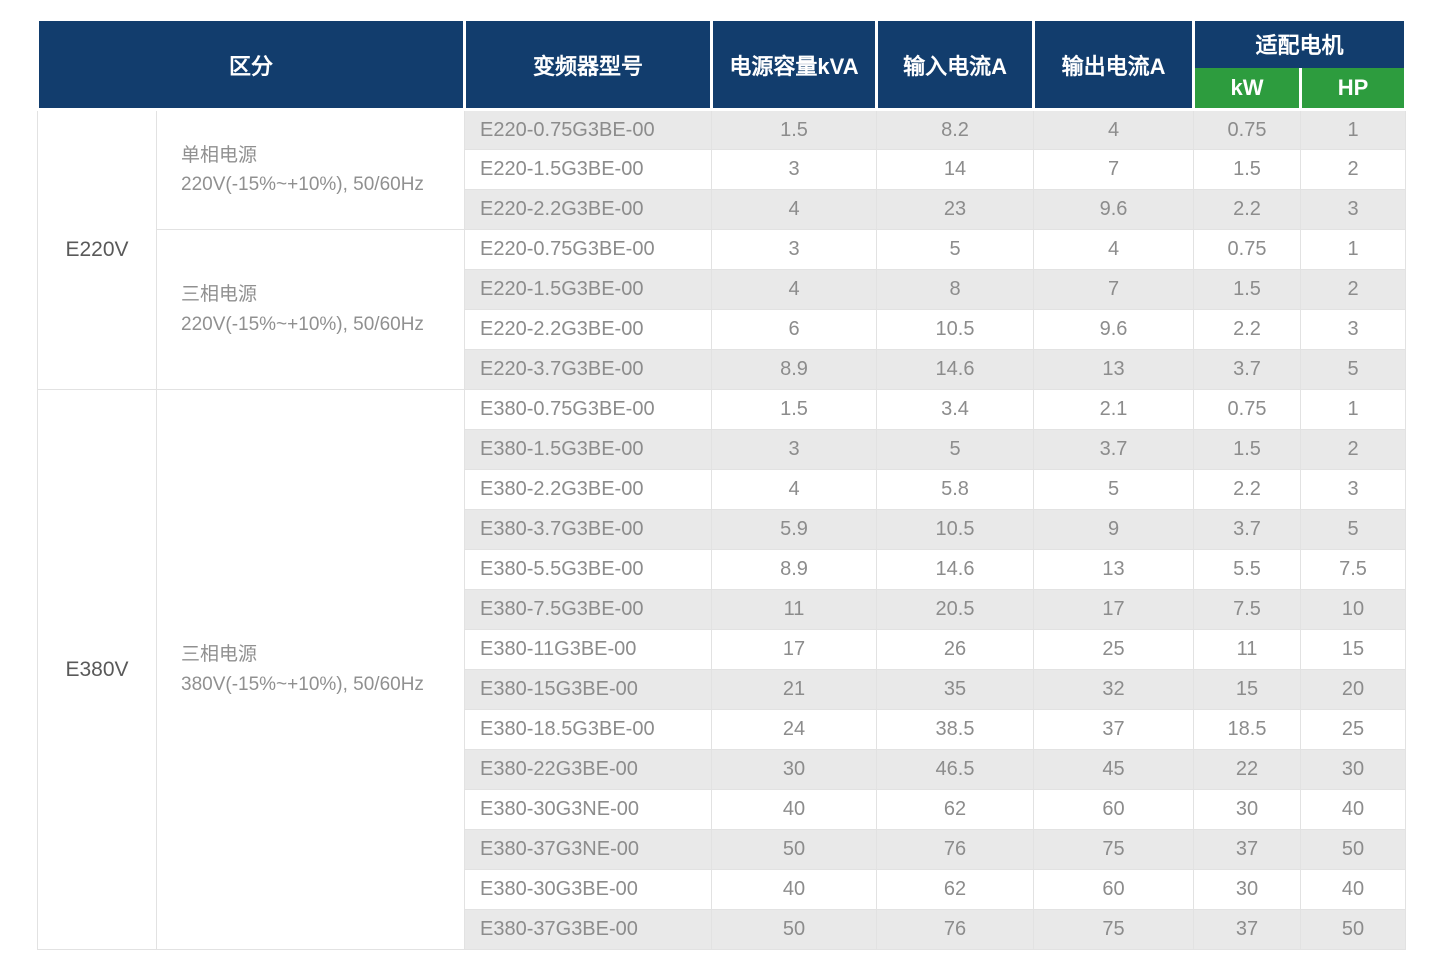 This screenshot has width=1440, height=974. I want to click on kva-cell: 21, so click(794, 689).